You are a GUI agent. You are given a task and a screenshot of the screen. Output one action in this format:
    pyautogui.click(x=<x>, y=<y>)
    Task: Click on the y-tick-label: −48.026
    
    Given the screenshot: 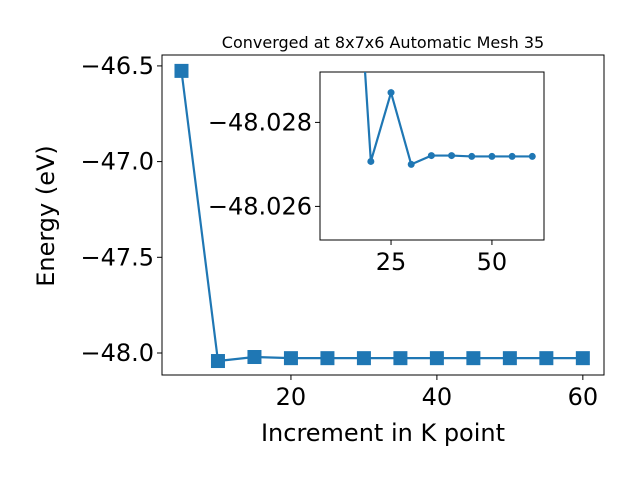 What is the action you would take?
    pyautogui.click(x=260, y=206)
    